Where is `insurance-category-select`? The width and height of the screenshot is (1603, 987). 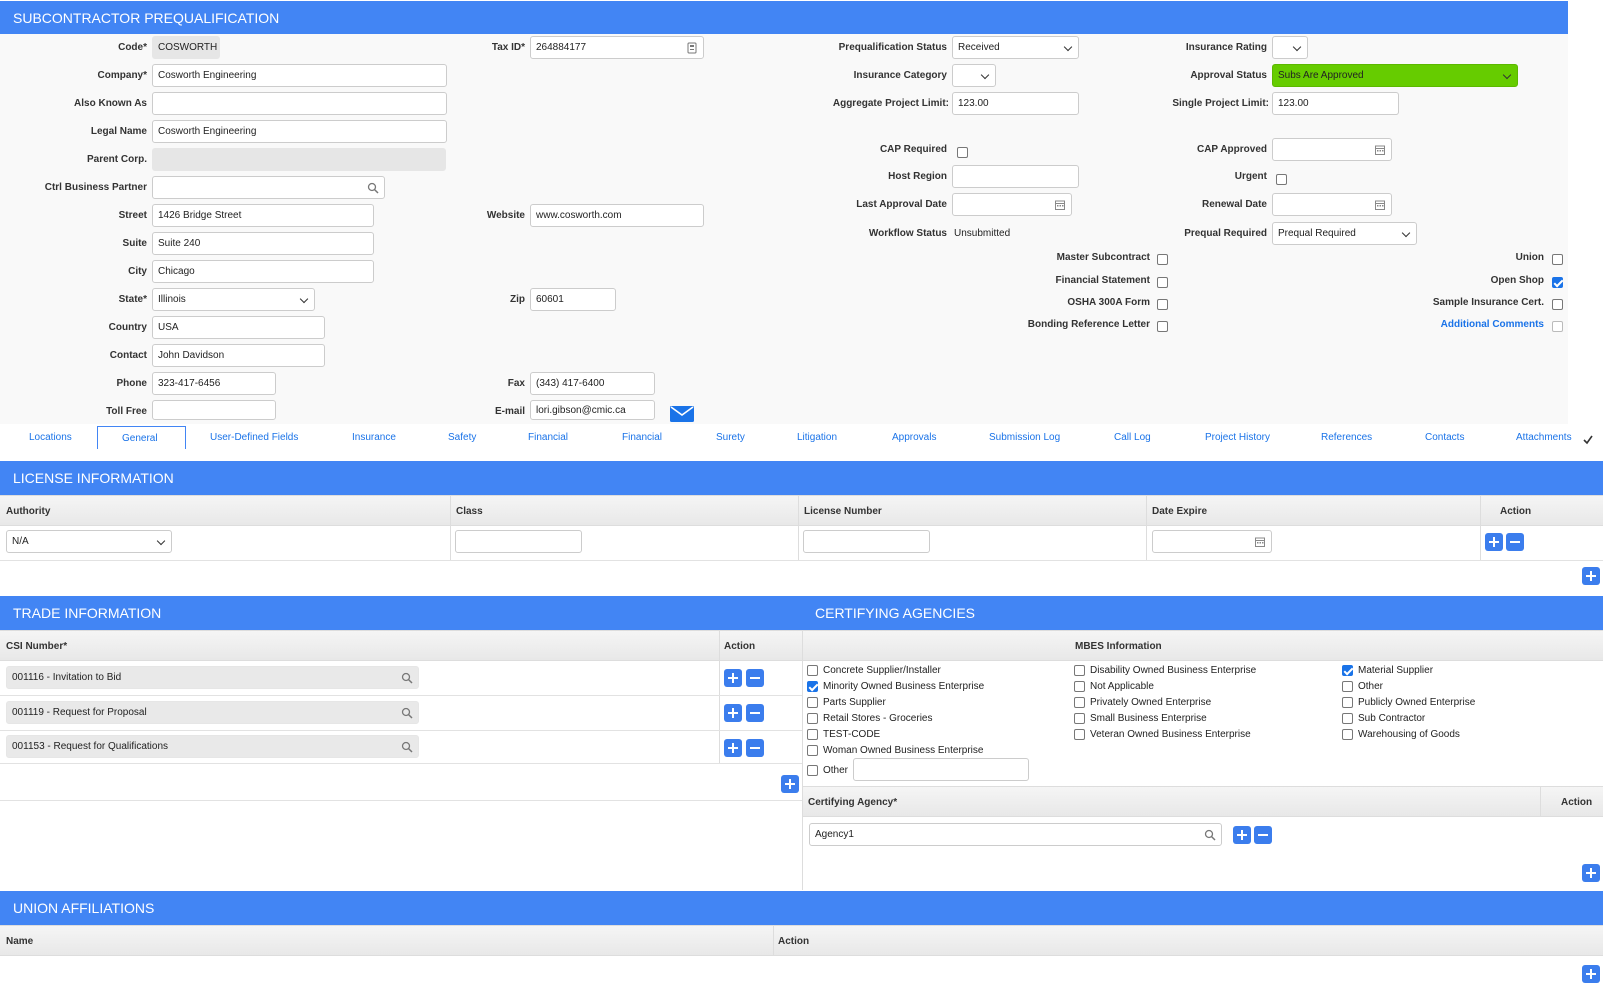 insurance-category-select is located at coordinates (974, 75).